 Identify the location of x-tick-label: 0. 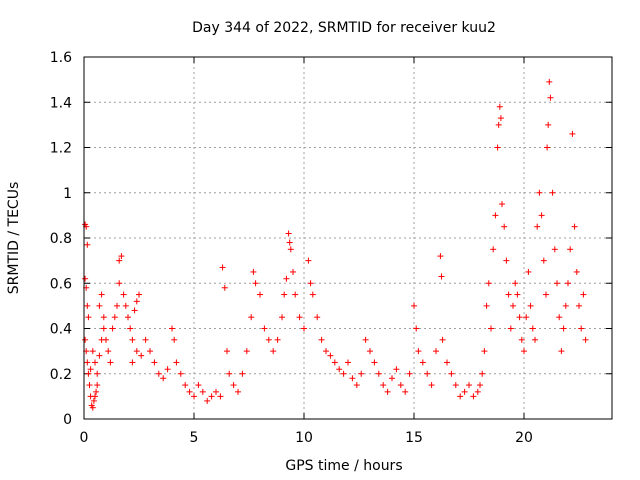
(84, 438).